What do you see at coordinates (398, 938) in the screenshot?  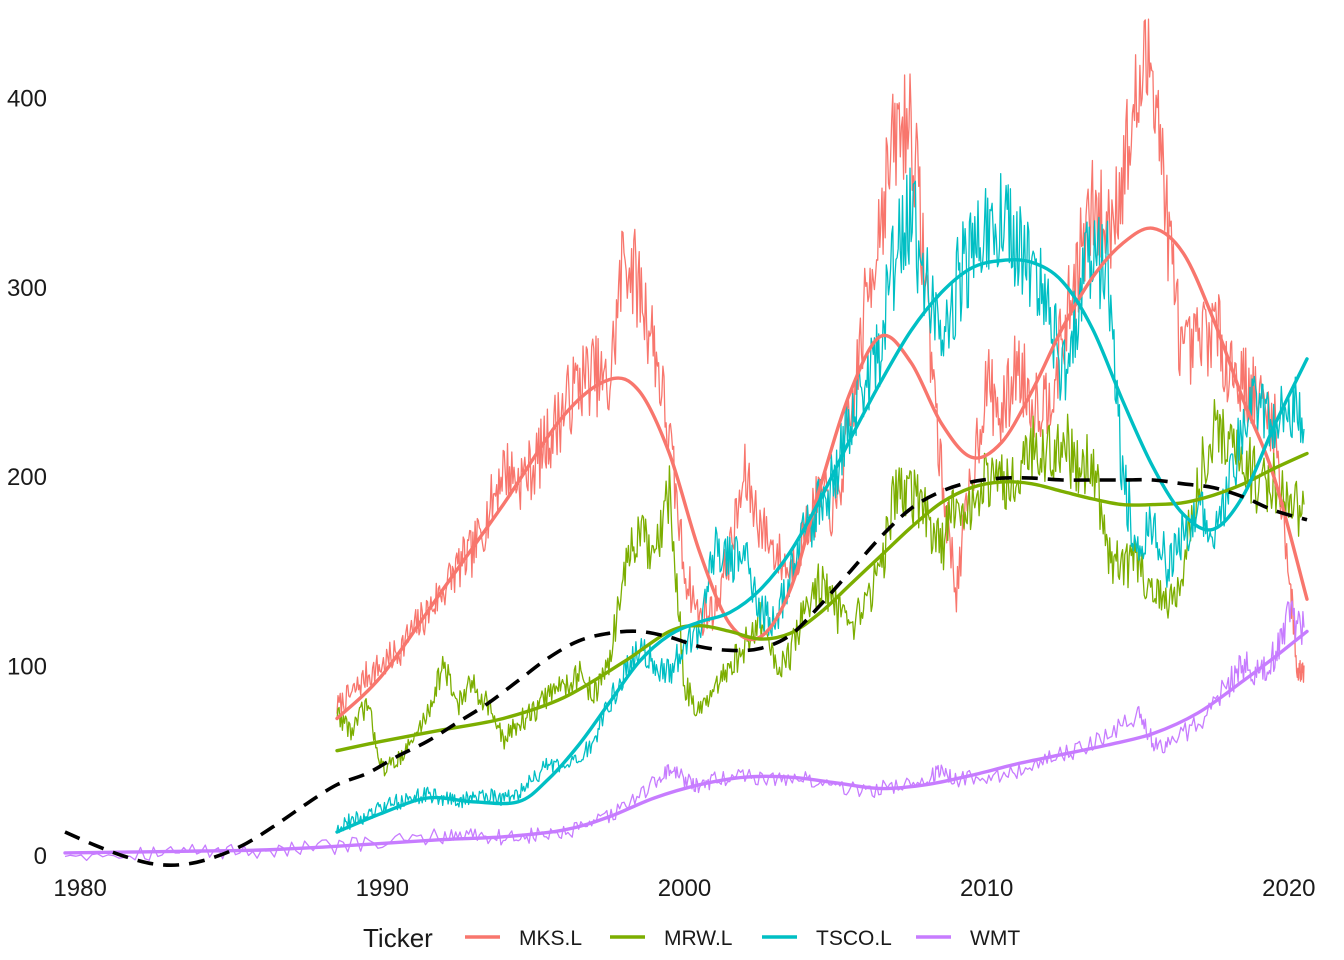 I see `legend-title: Ticker` at bounding box center [398, 938].